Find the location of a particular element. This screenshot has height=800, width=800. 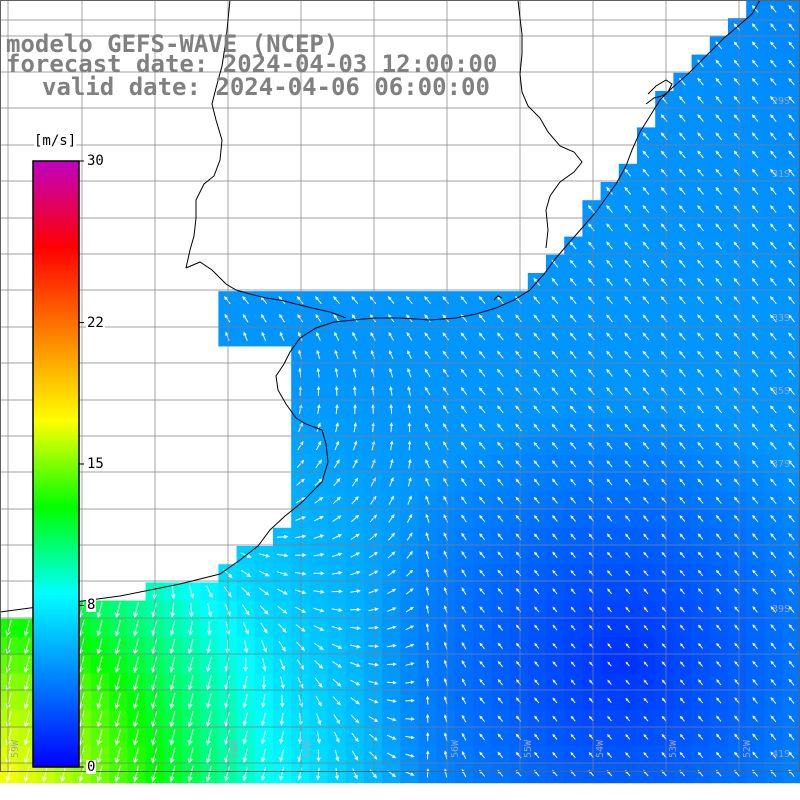

colorbar-tick-marks is located at coordinates (81, 464).